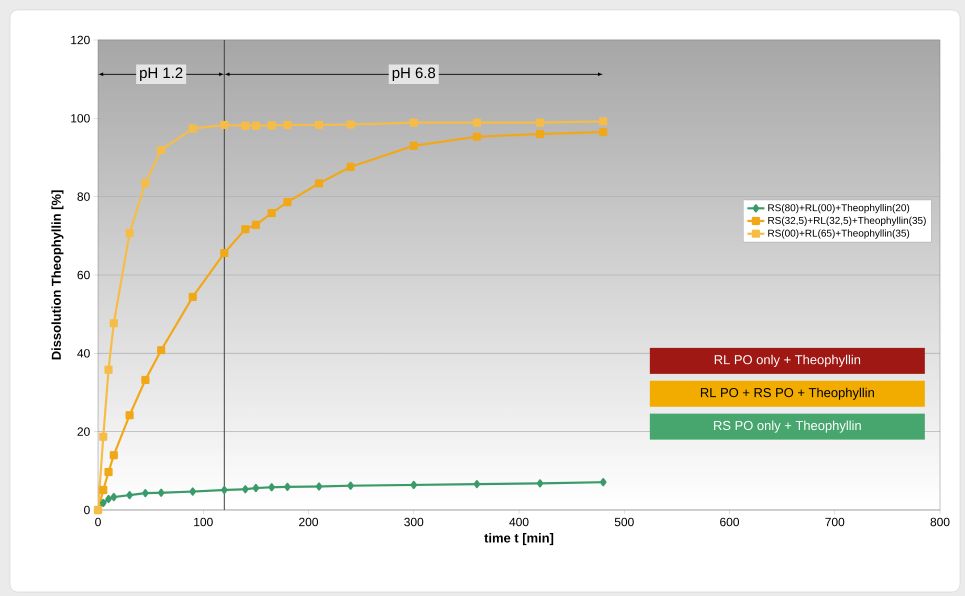 This screenshot has height=596, width=965. What do you see at coordinates (519, 539) in the screenshot?
I see `x-axis-title: time t [min]` at bounding box center [519, 539].